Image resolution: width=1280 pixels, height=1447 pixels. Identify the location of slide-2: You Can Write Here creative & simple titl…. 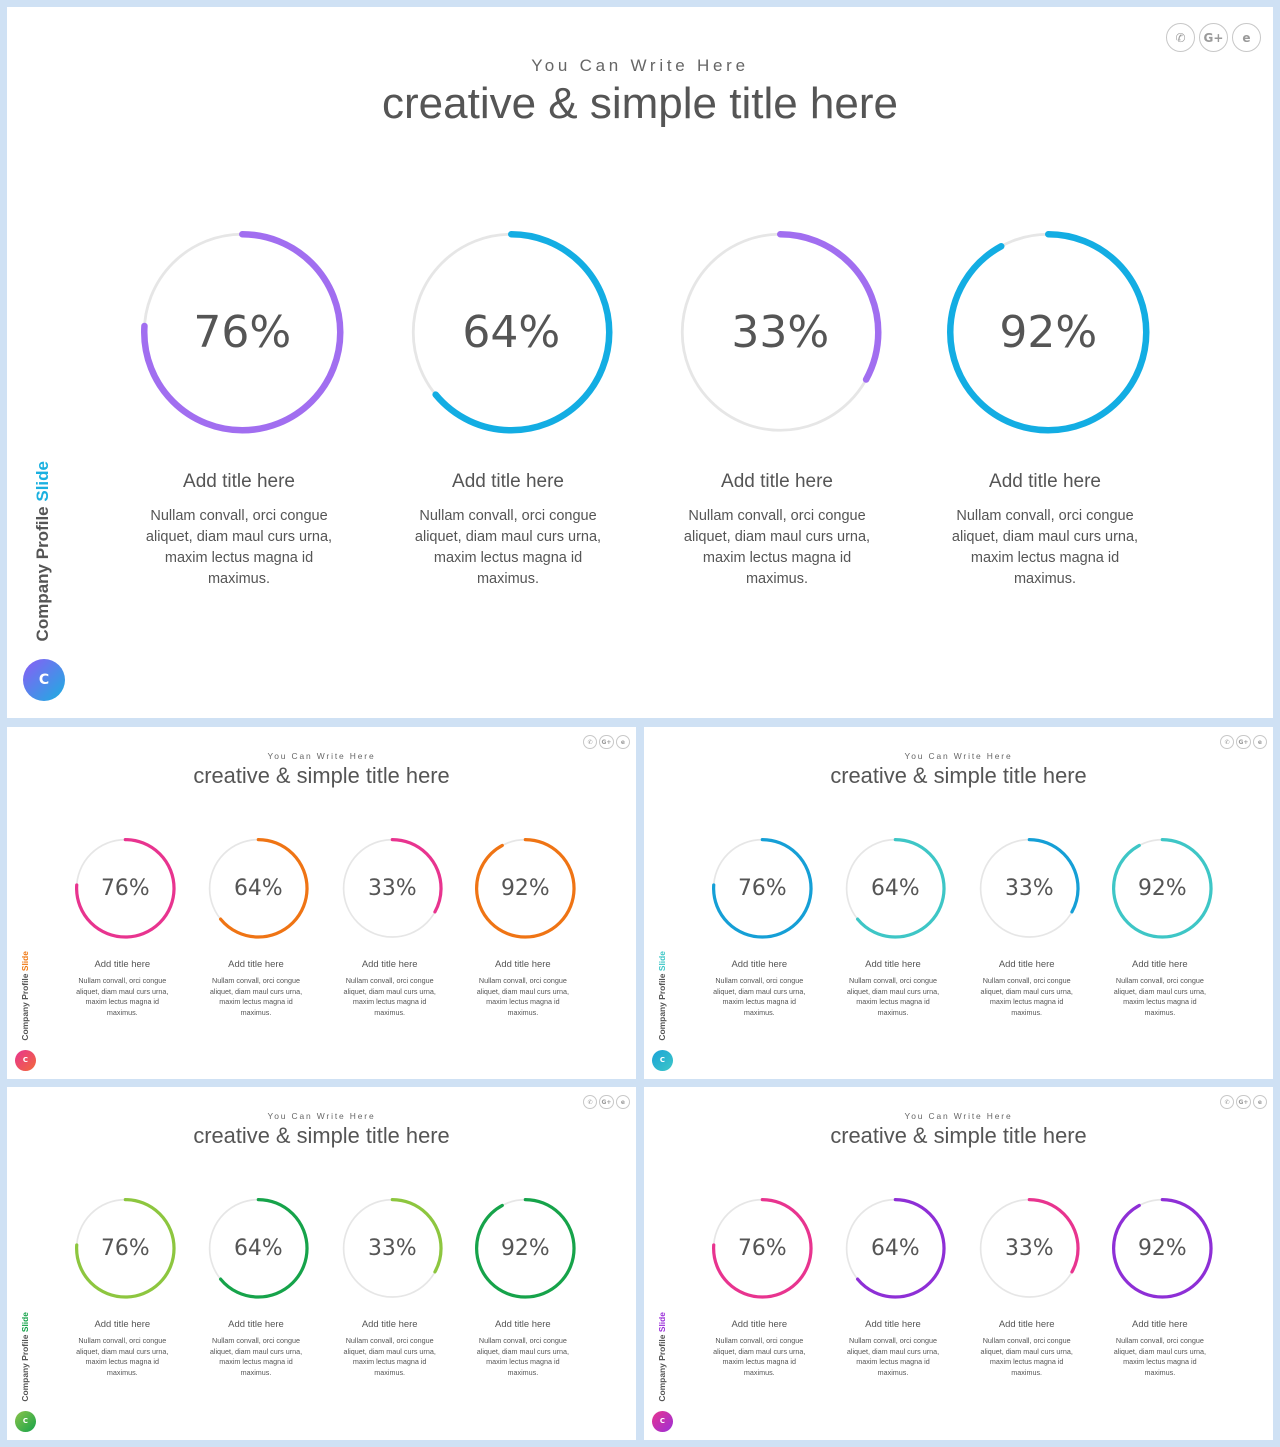
(321, 903).